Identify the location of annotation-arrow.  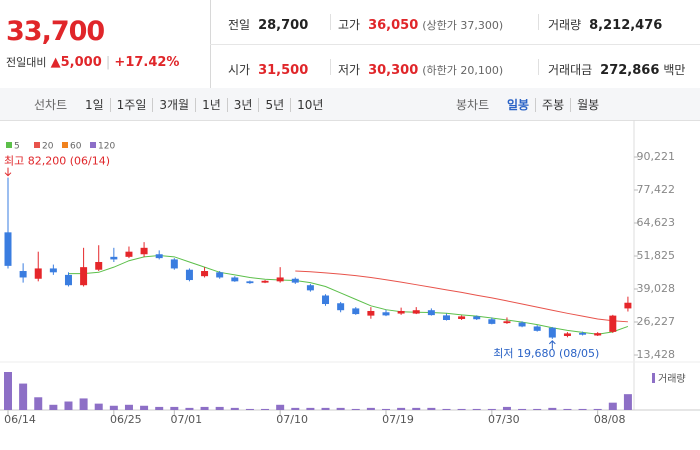
(8, 172).